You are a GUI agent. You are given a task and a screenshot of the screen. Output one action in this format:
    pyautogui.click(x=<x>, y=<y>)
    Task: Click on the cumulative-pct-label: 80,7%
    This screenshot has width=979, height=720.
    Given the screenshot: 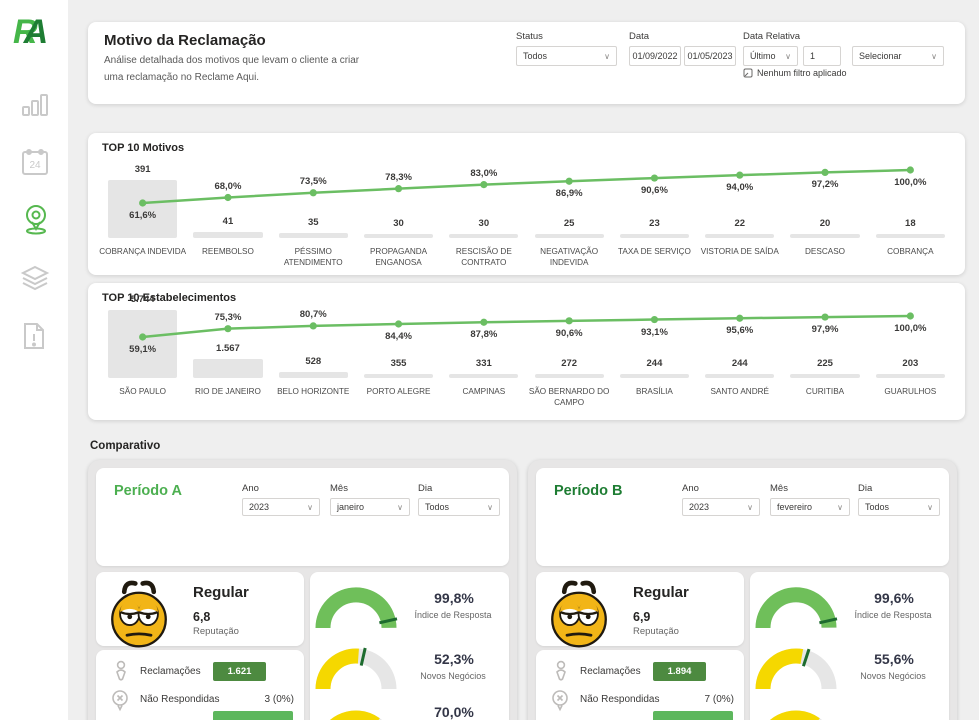 What is the action you would take?
    pyautogui.click(x=313, y=314)
    